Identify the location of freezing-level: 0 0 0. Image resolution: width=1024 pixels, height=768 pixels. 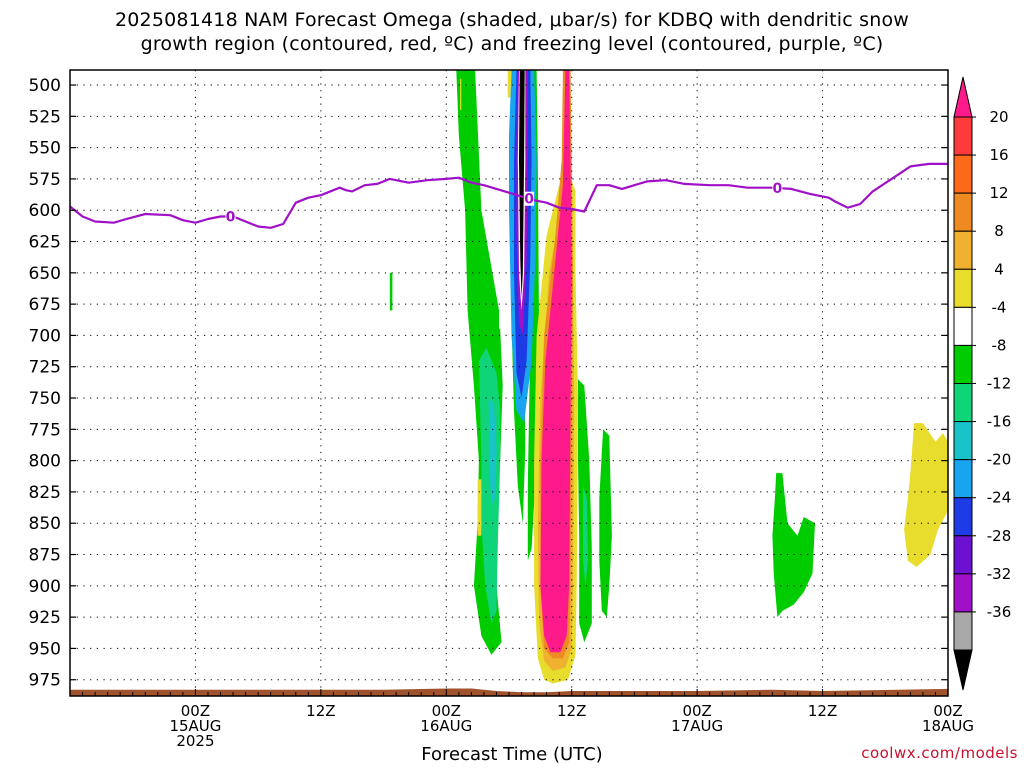
(509, 195).